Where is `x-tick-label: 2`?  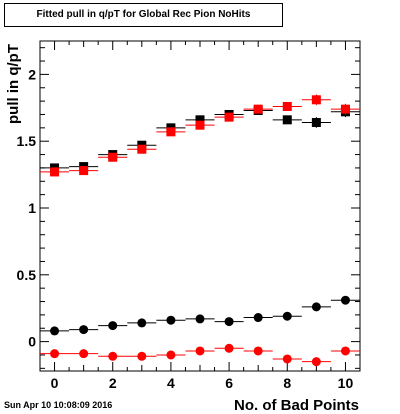 x-tick-label: 2 is located at coordinates (113, 383).